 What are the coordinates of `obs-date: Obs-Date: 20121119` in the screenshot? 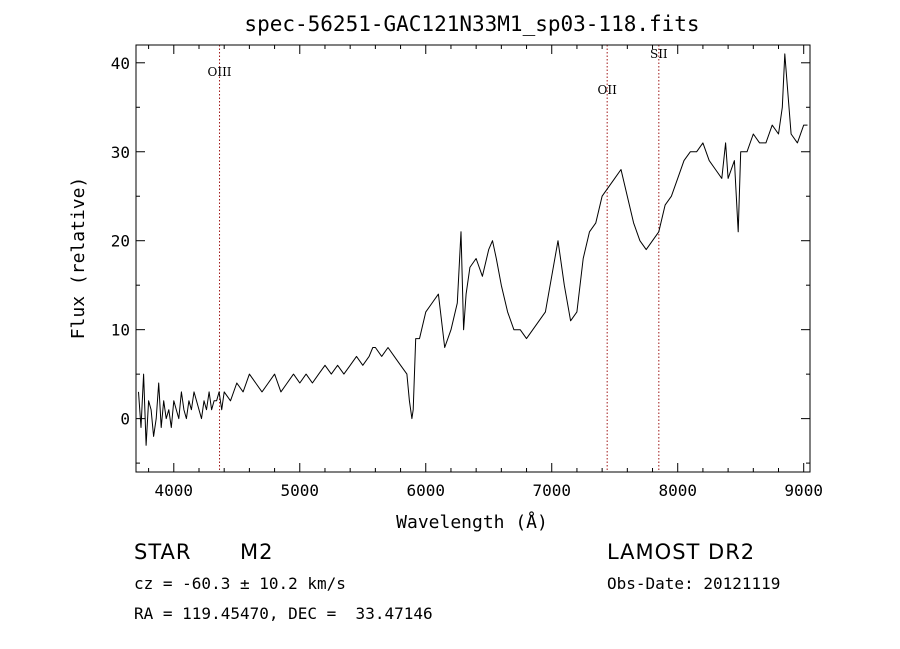 It's located at (694, 583).